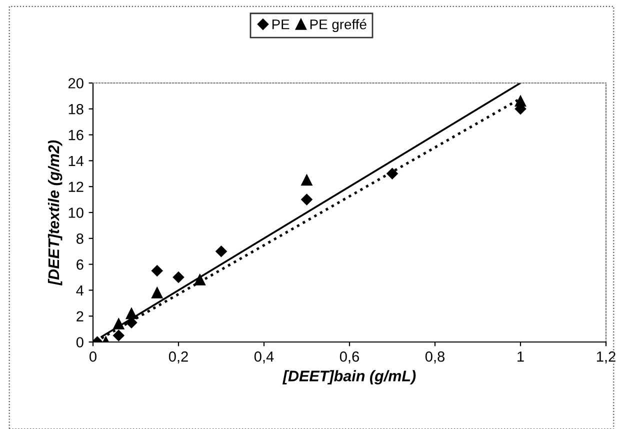 This screenshot has height=429, width=623. I want to click on y-tick-label: 20, so click(76, 83).